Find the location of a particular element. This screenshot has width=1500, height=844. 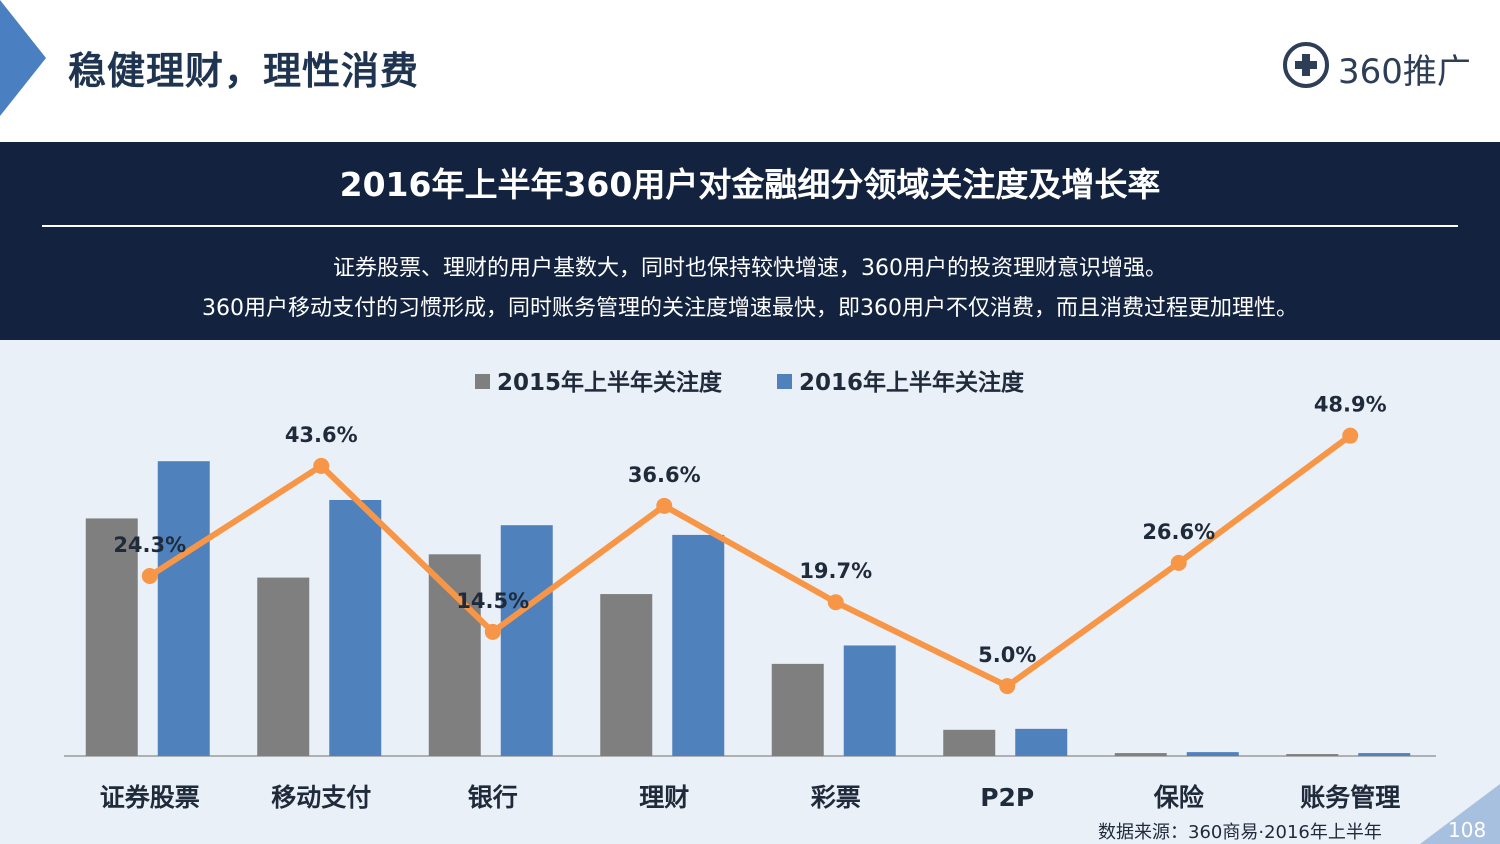

growth-label: 5.0% is located at coordinates (1007, 655).